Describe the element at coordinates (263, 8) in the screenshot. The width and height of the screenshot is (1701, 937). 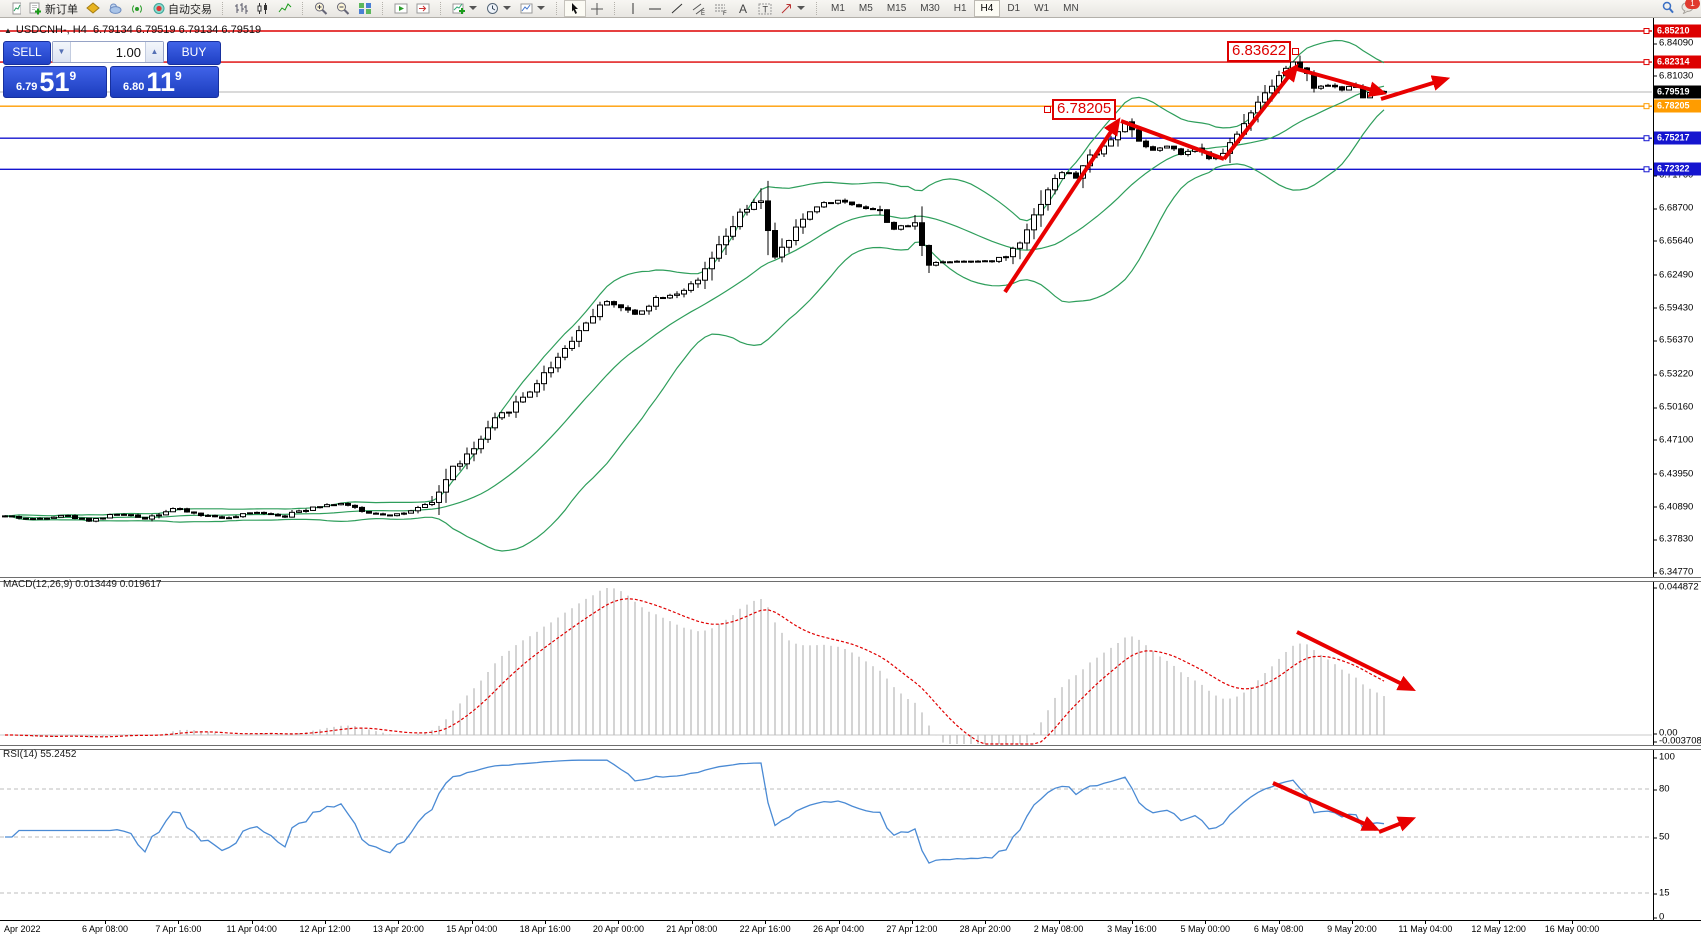
I see `candle-chart-button` at that location.